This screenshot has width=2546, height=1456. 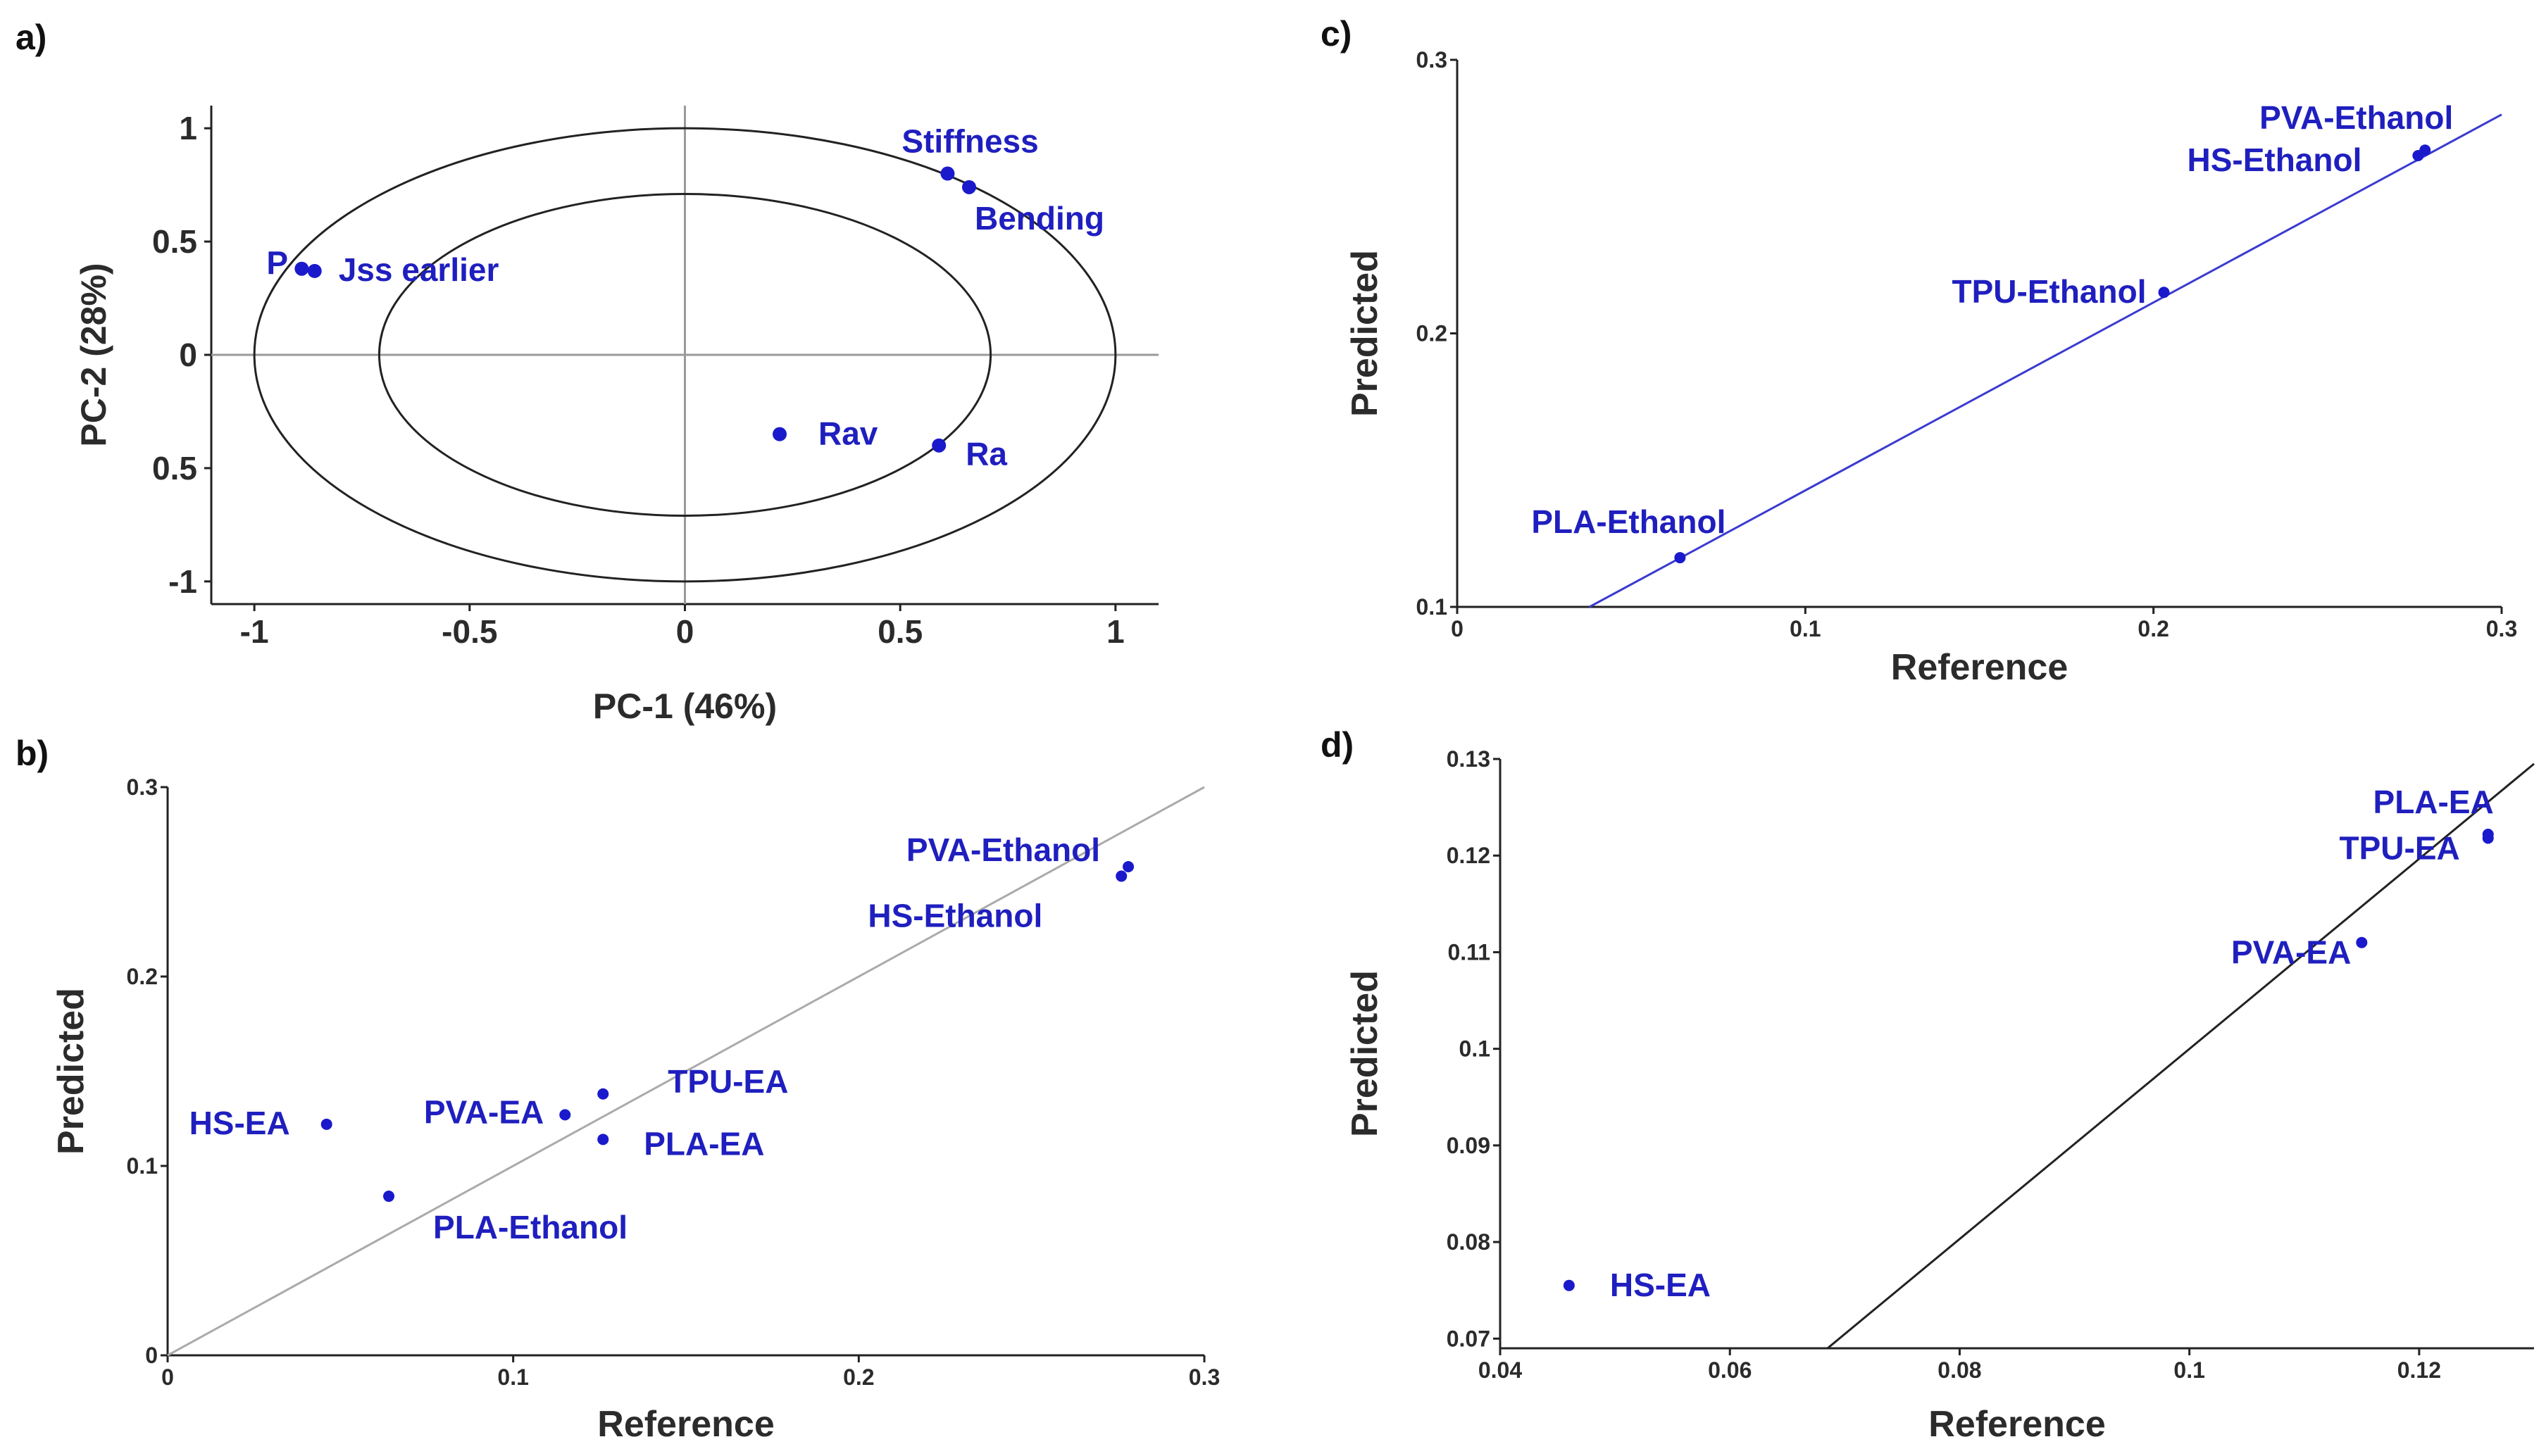 What do you see at coordinates (603, 1140) in the screenshot?
I see `point-pla-ea` at bounding box center [603, 1140].